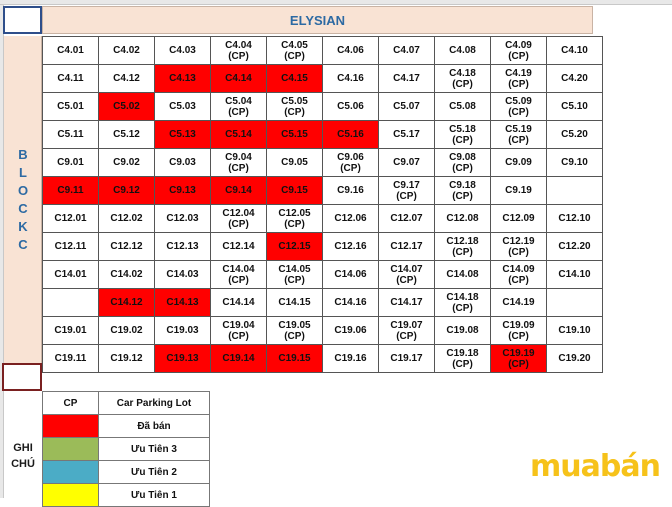 This screenshot has height=507, width=672. I want to click on unit-cell: C19.04 (CP), so click(238, 330).